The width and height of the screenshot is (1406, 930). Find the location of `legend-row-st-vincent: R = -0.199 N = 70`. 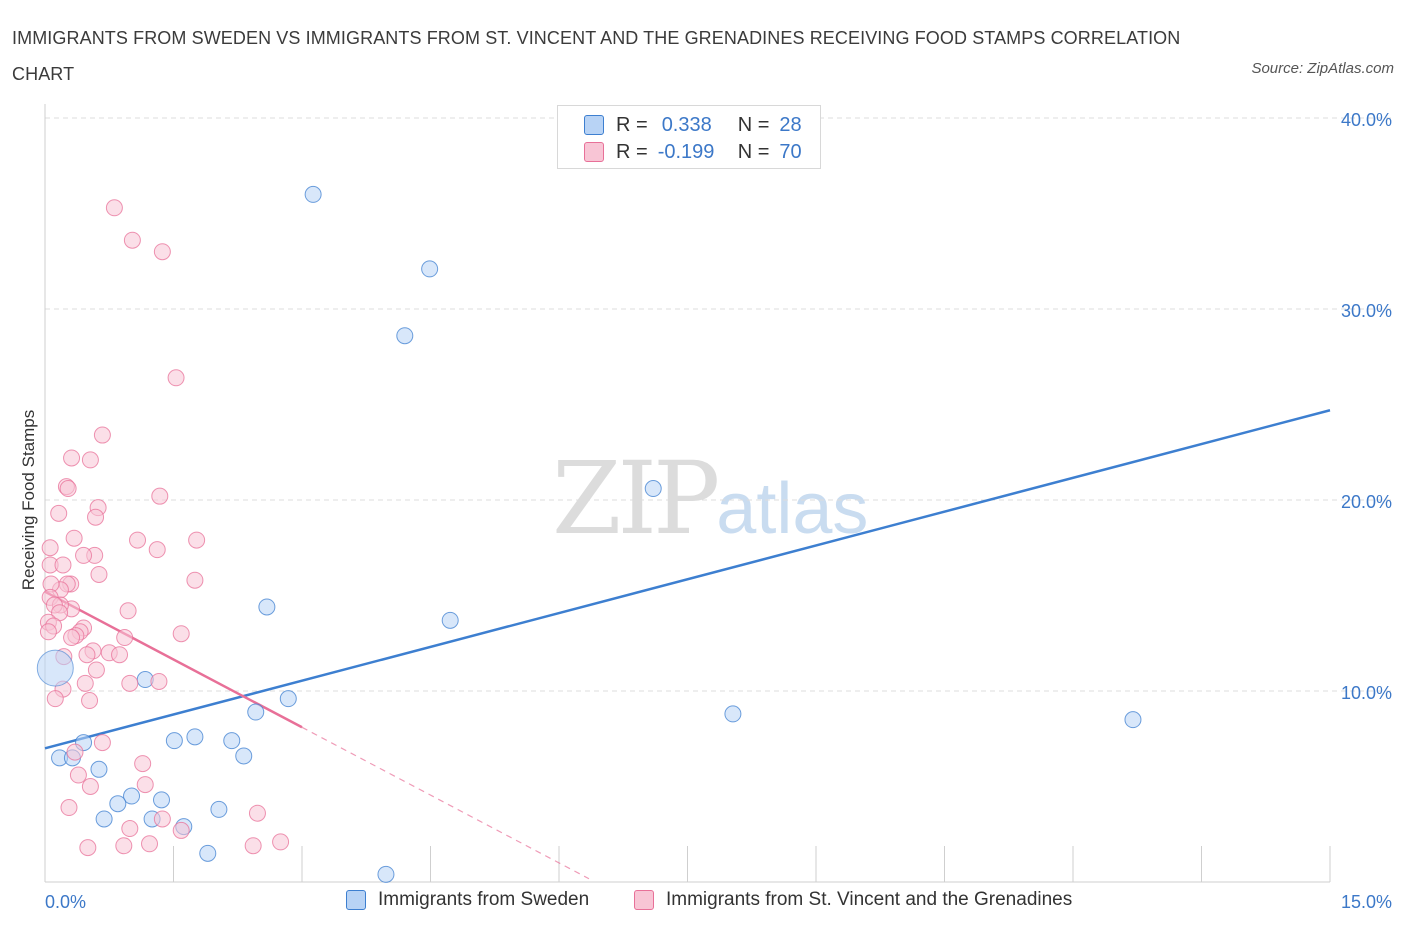

legend-row-st-vincent: R = -0.199 N = 70 is located at coordinates (693, 152).